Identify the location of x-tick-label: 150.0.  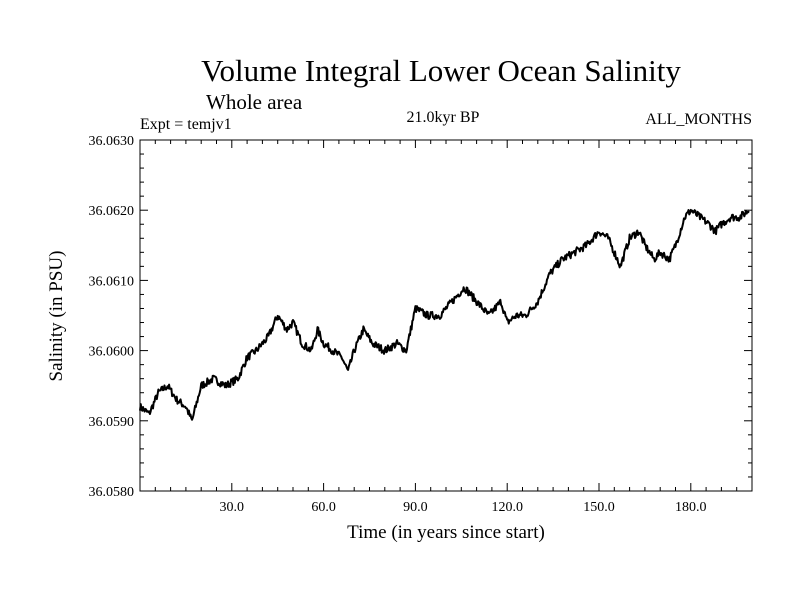
(599, 507).